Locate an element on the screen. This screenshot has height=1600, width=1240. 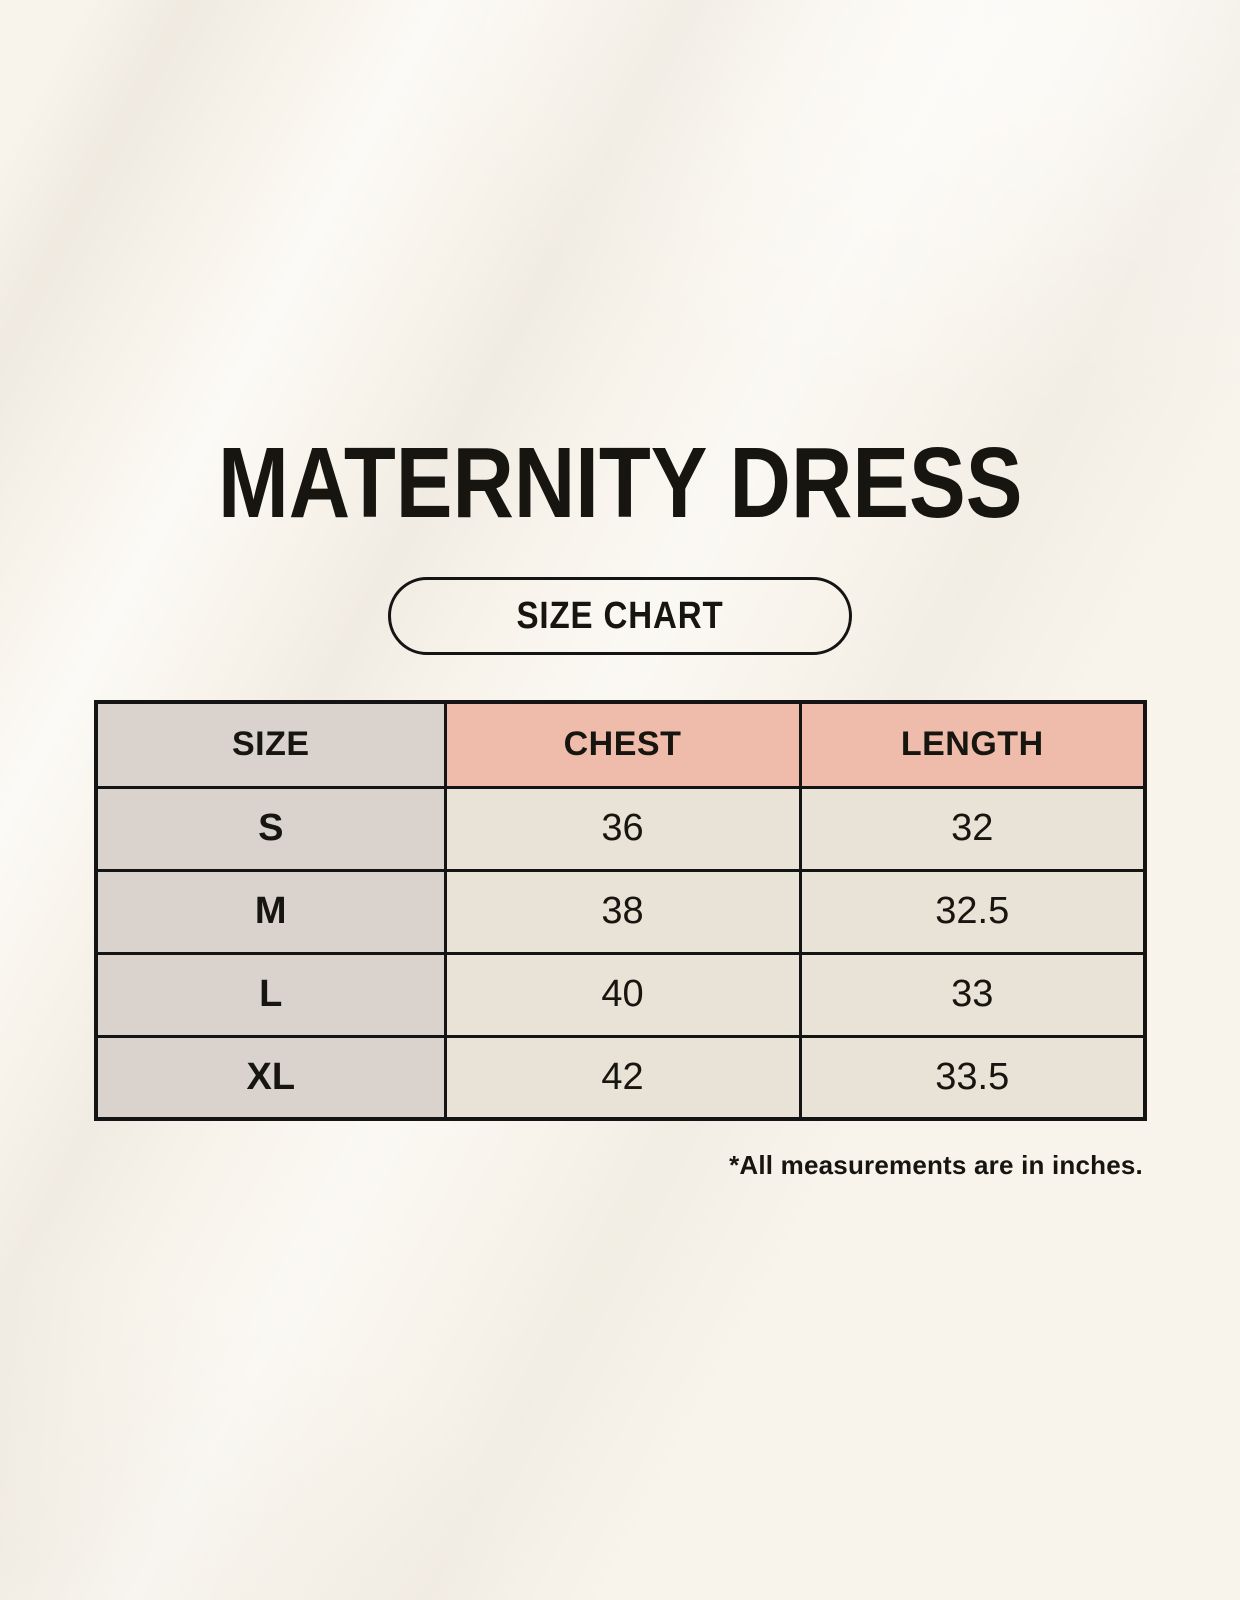
length-cell: 32.5 is located at coordinates (972, 911).